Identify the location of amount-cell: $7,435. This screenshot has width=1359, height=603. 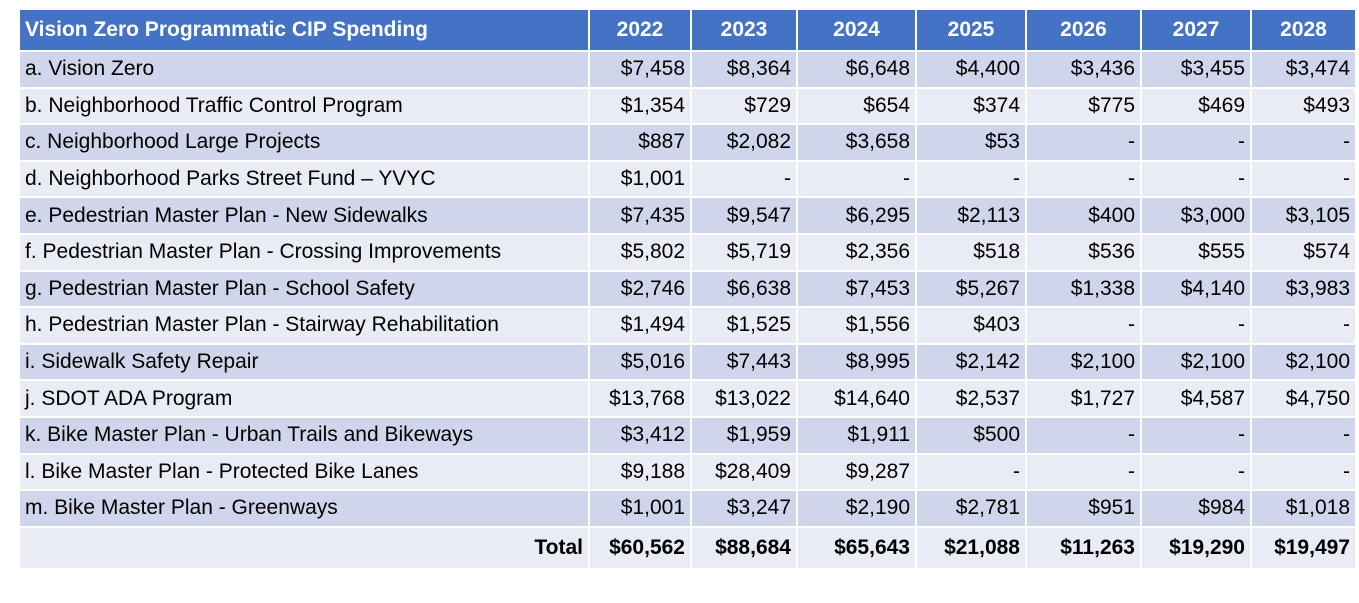
(640, 215).